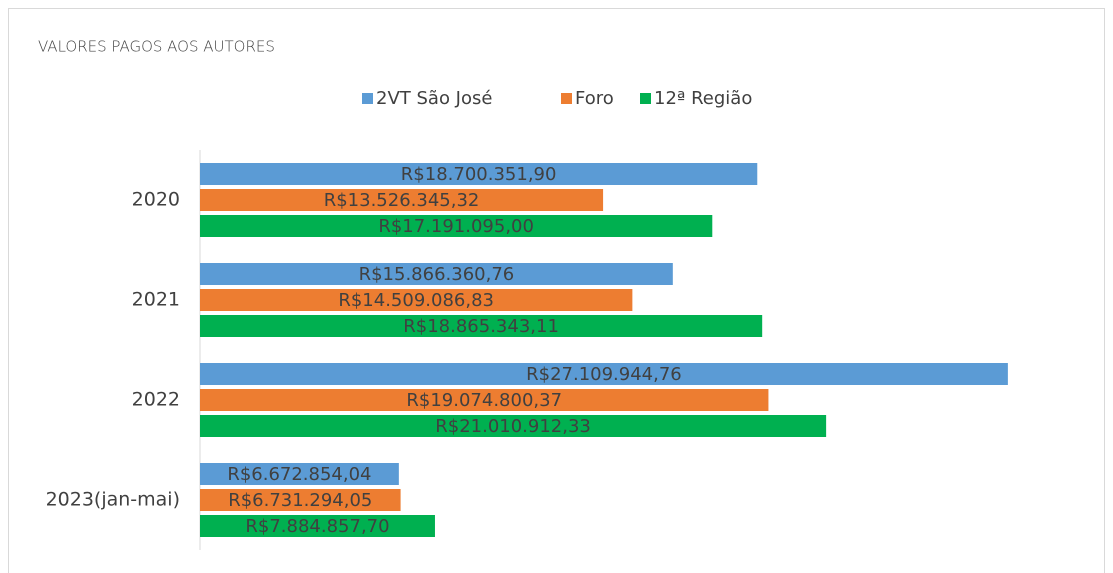  Describe the element at coordinates (594, 98) in the screenshot. I see `legend-label: Foro` at that location.